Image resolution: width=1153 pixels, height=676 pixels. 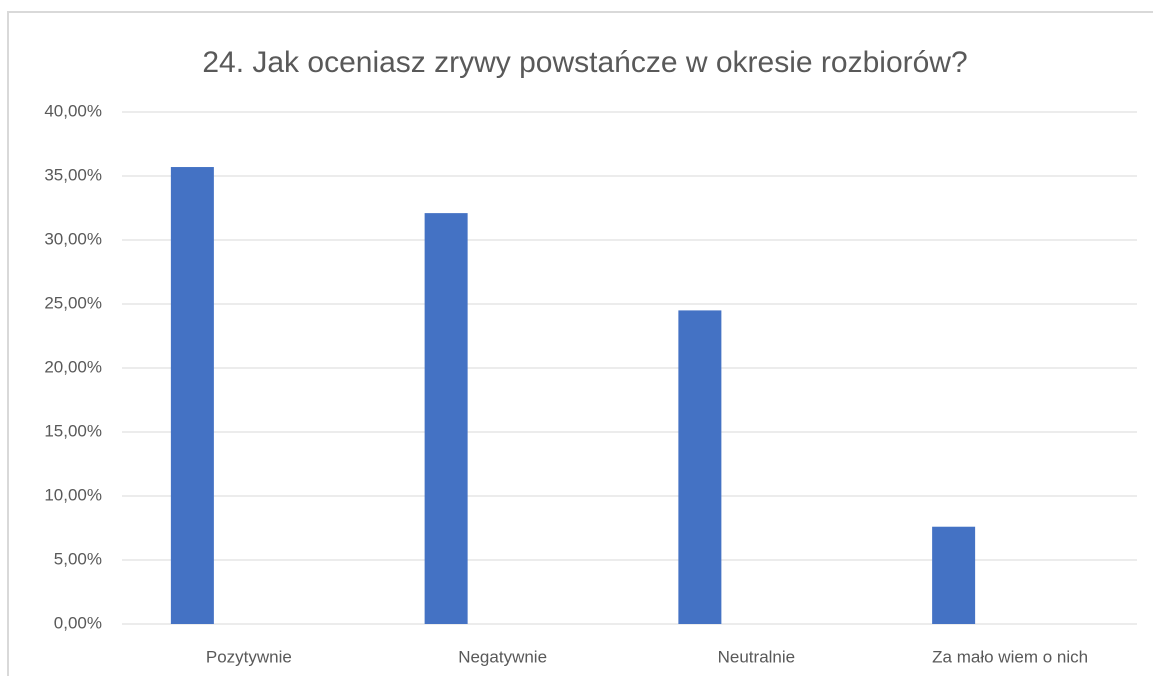 What do you see at coordinates (73, 302) in the screenshot?
I see `y-tick-label: 25,00%` at bounding box center [73, 302].